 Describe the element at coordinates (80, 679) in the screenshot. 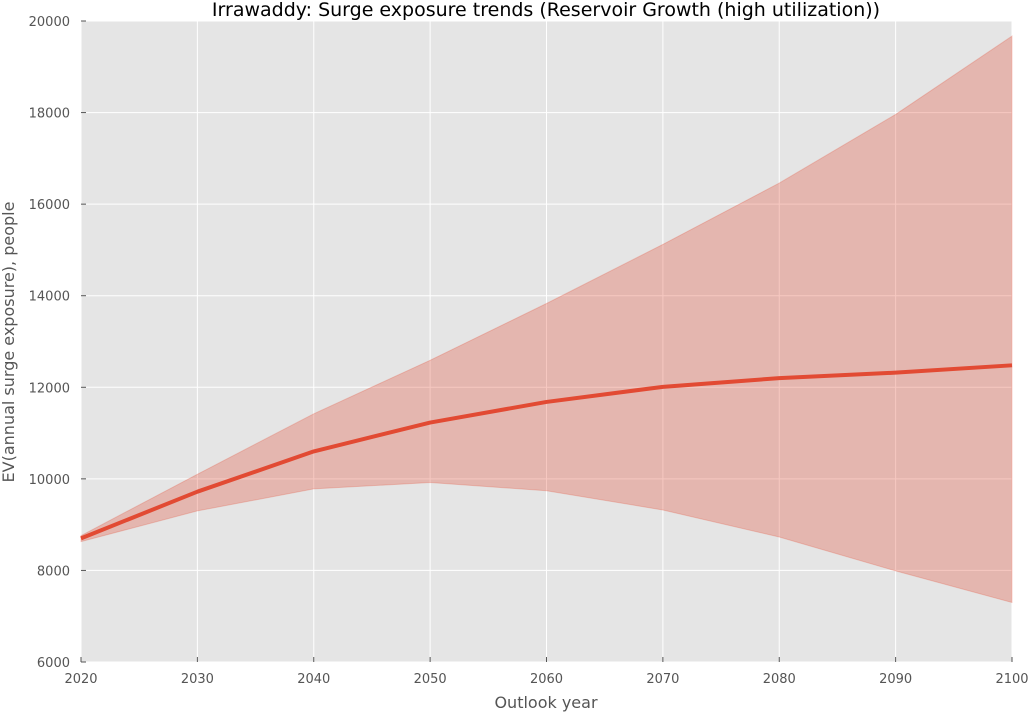

I see `x-tick-label: 2020` at that location.